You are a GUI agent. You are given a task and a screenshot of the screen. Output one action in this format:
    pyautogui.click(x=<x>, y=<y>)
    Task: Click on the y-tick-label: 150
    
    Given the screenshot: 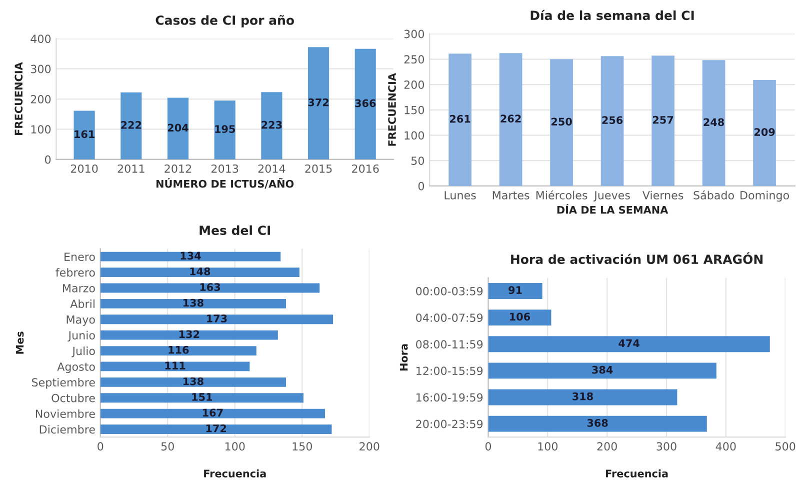 What is the action you would take?
    pyautogui.click(x=414, y=110)
    